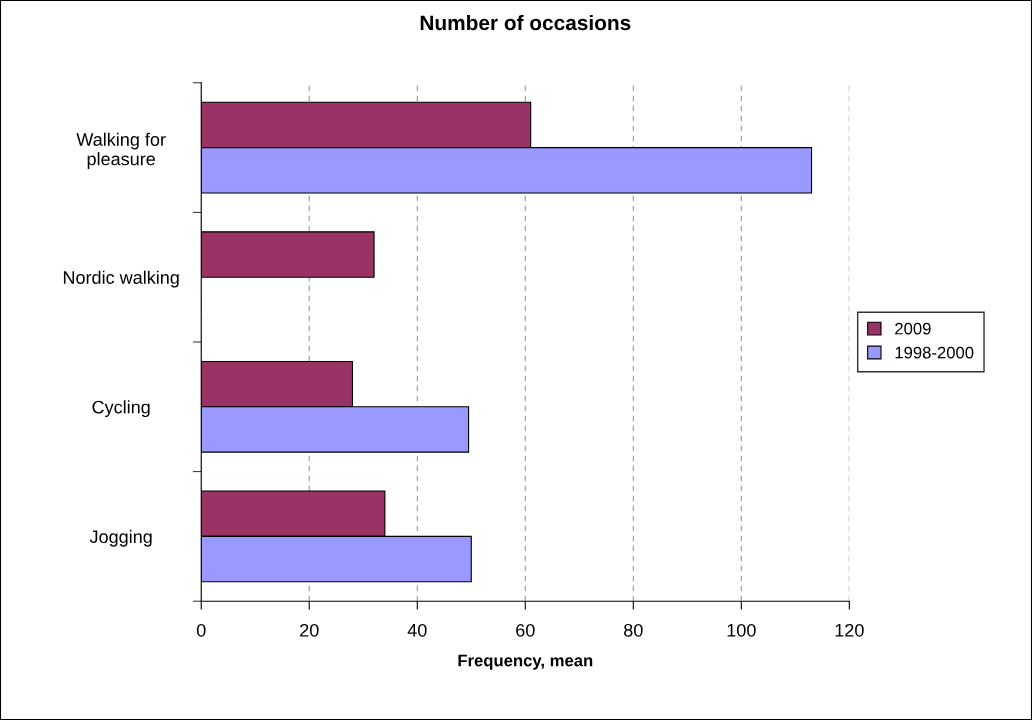  Describe the element at coordinates (633, 630) in the screenshot. I see `x-tick-label: 80` at that location.